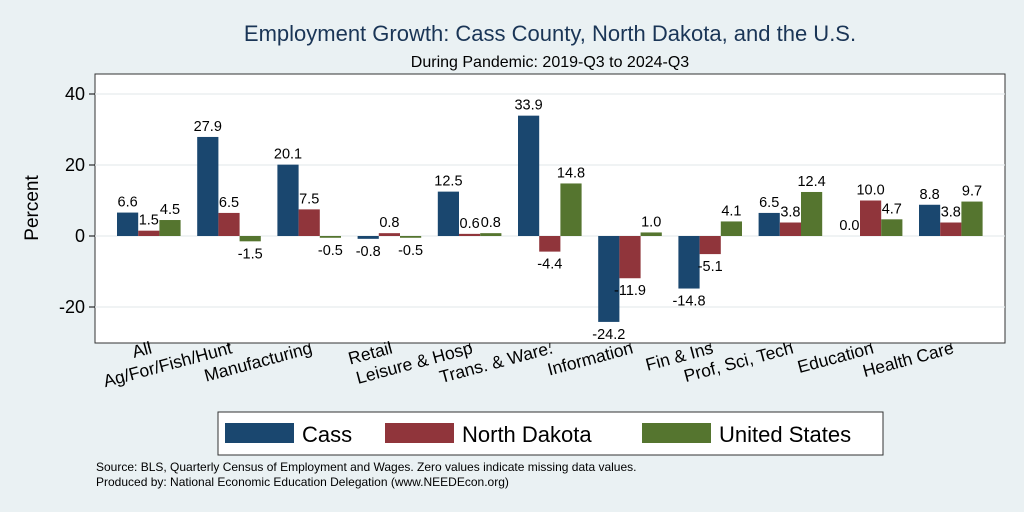 This screenshot has width=1024, height=512. I want to click on y-tick-label: 40, so click(75, 94).